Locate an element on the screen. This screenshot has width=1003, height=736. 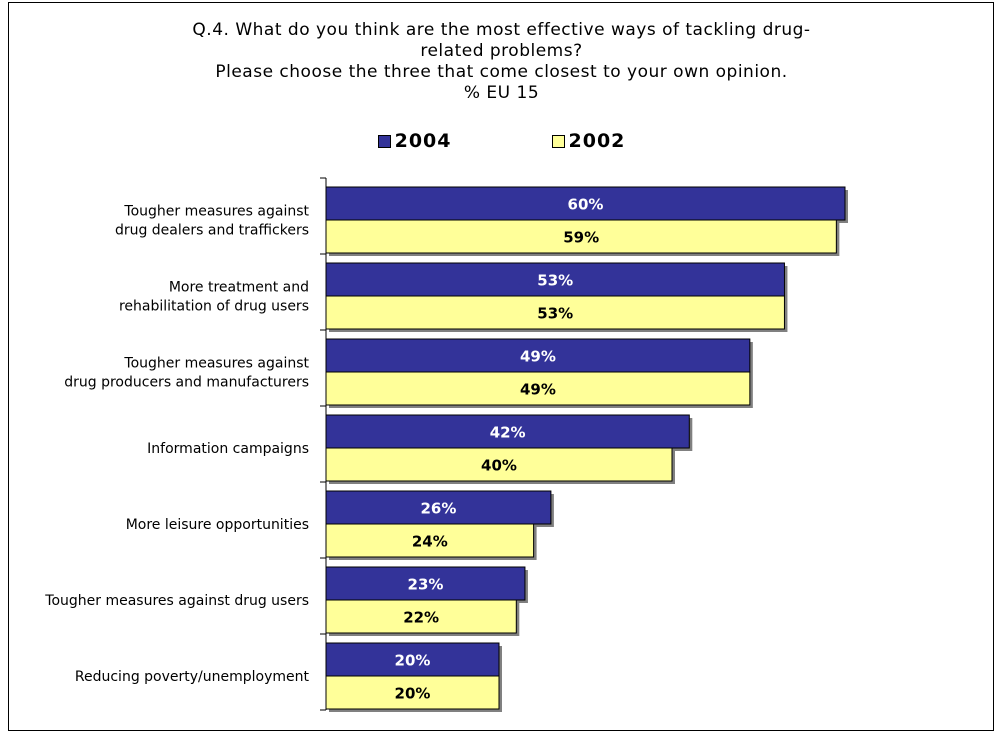
data-label-2002: 22% is located at coordinates (421, 618).